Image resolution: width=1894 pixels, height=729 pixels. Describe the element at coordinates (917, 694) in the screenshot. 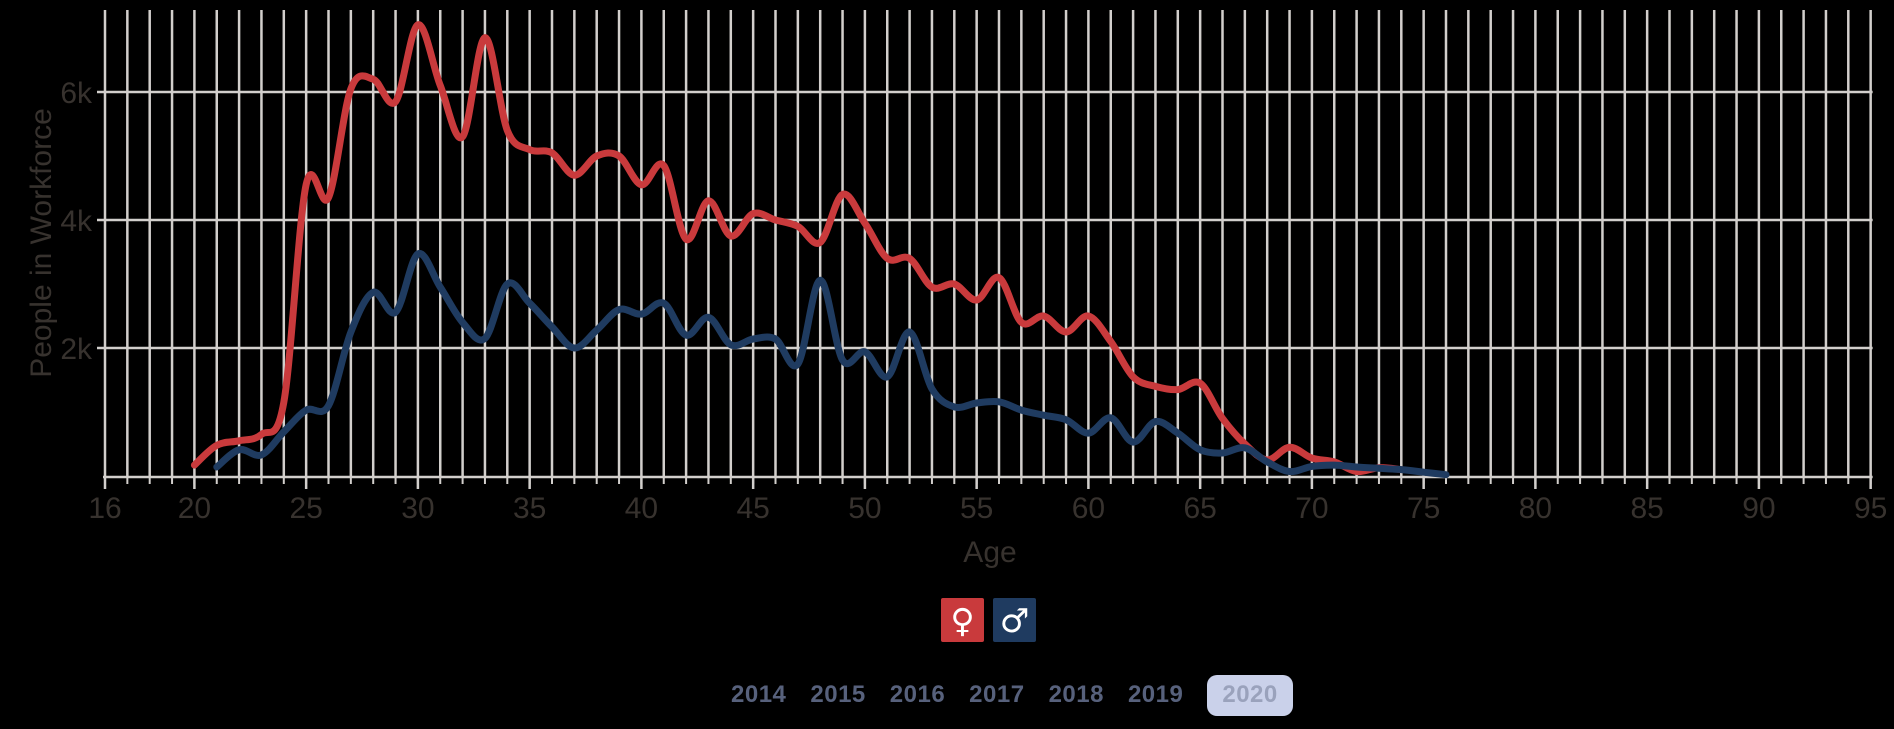

I see `year-button-2016: 2016` at that location.